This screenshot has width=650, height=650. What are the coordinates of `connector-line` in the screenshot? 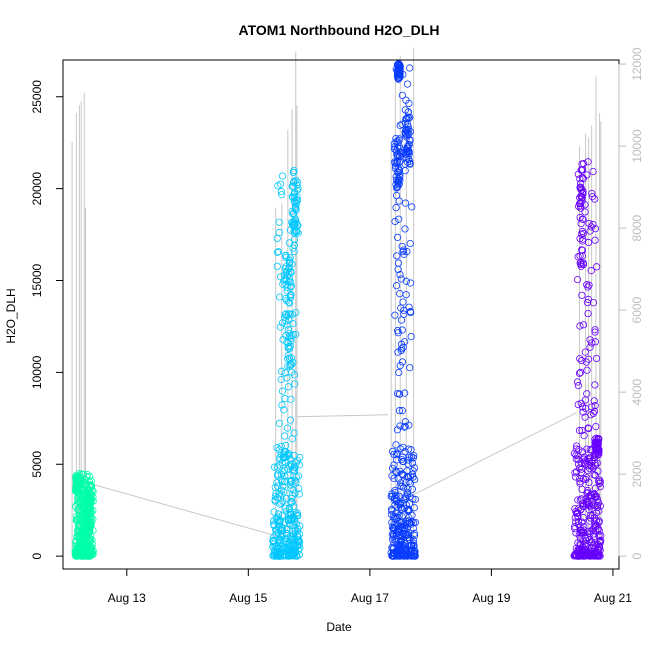 It's located at (180, 509).